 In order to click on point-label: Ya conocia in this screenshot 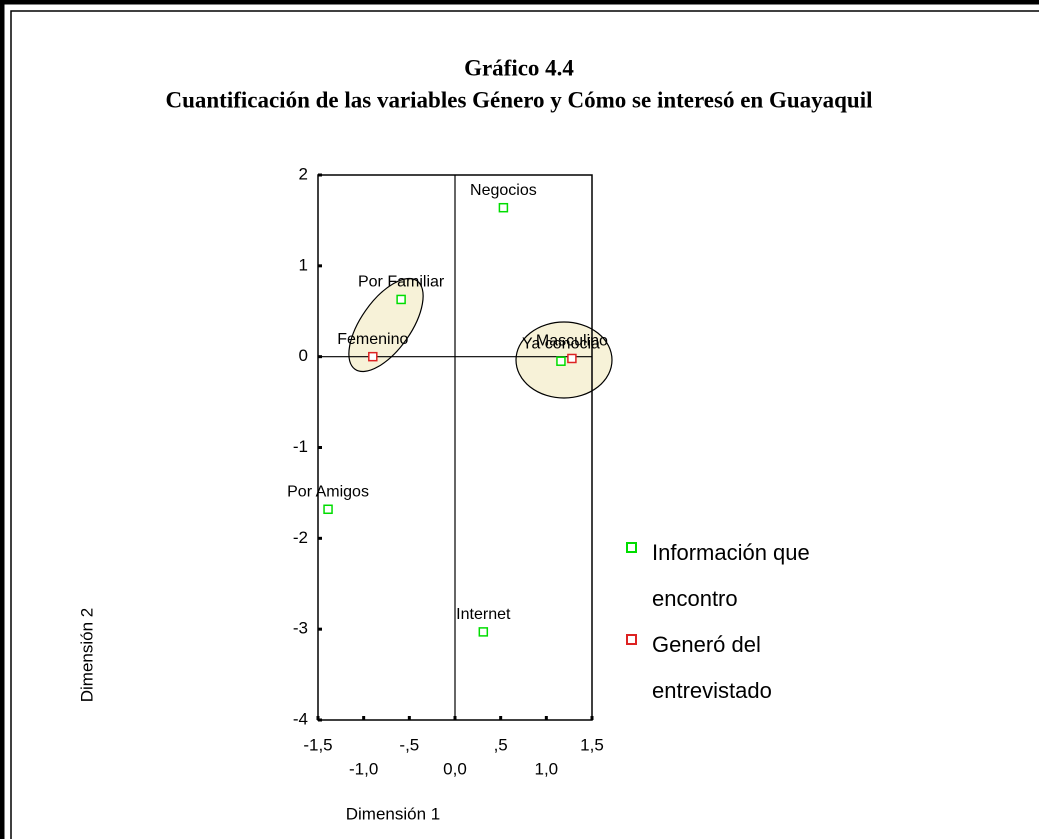, I will do `click(561, 343)`.